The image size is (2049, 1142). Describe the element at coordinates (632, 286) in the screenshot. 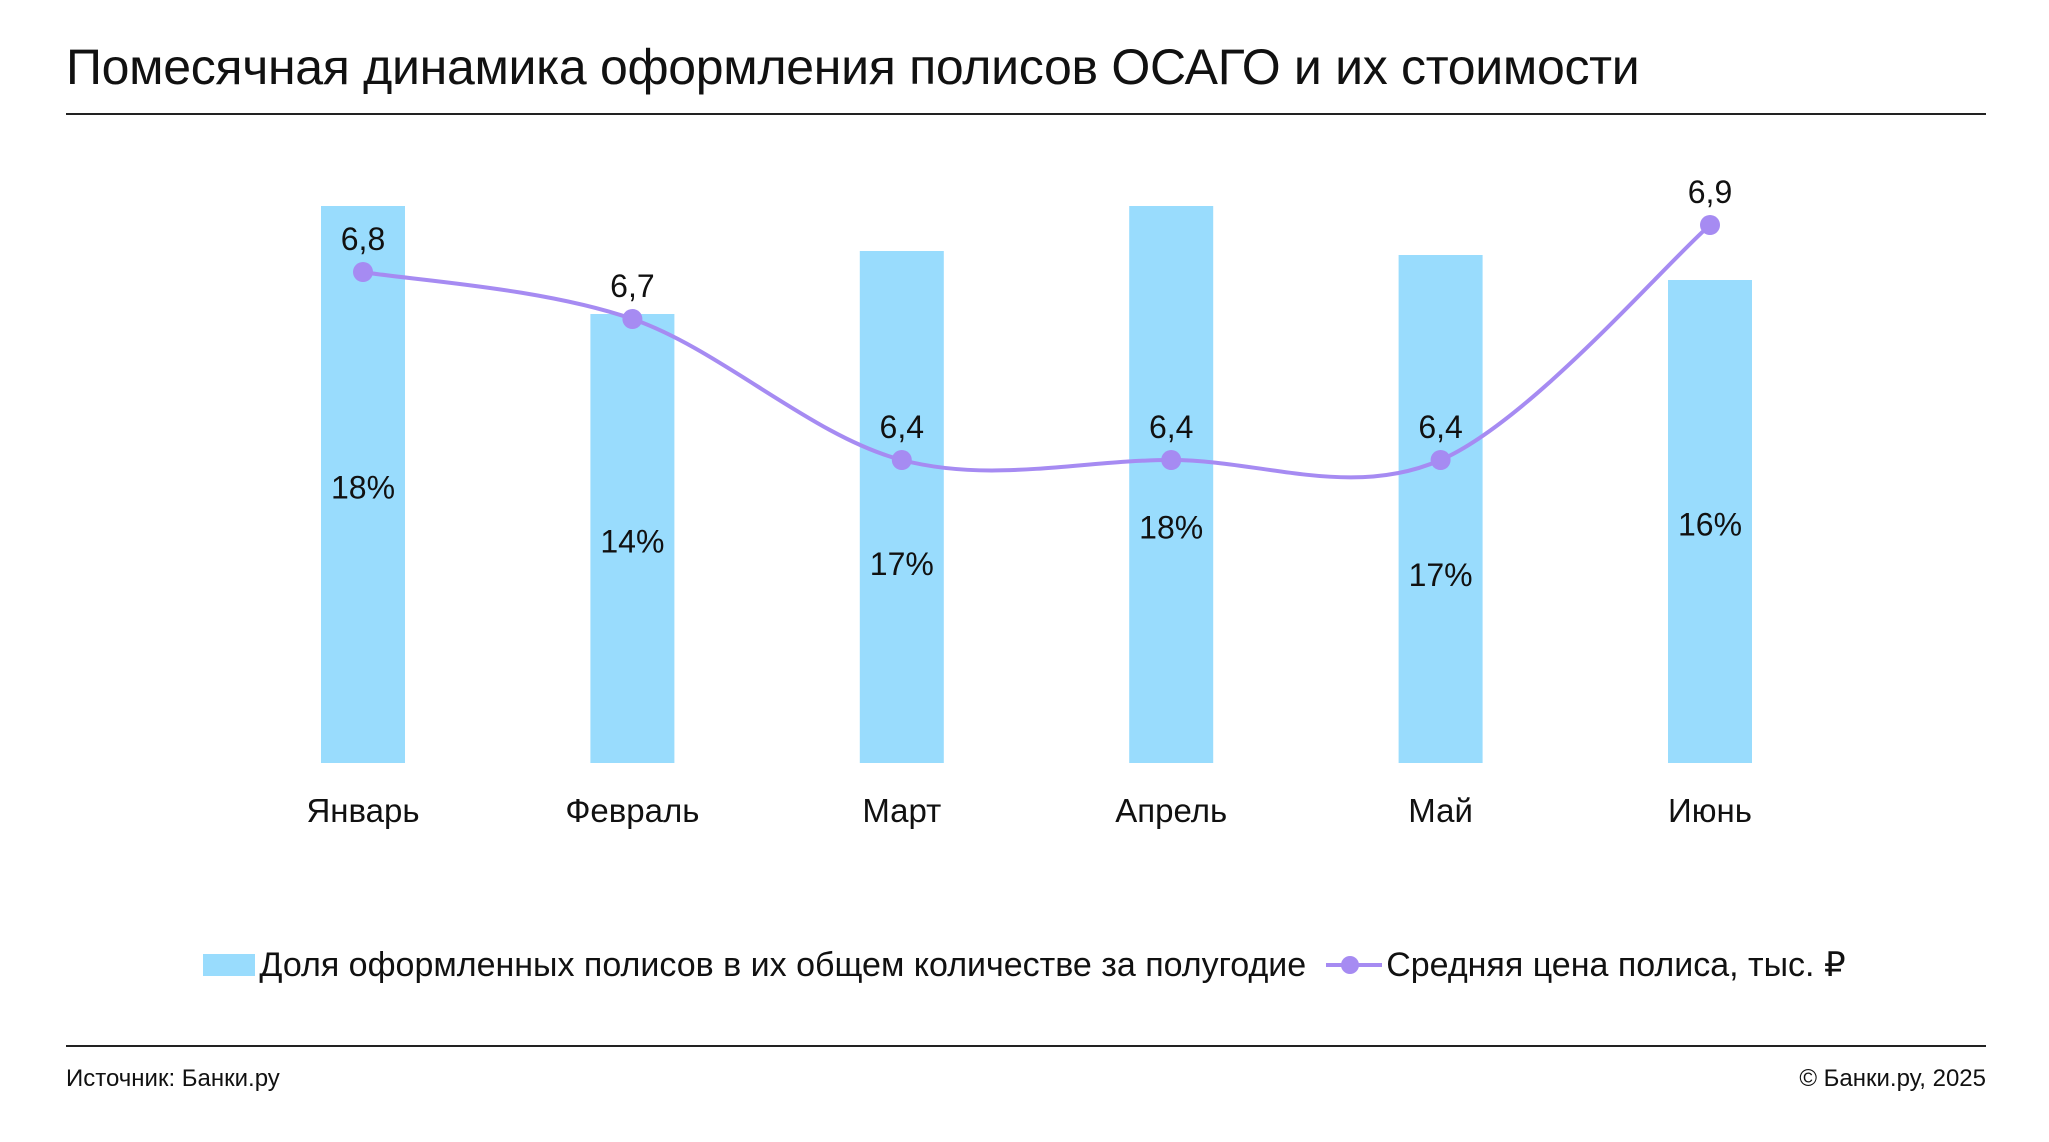

I see `price-label-2: 6,7` at that location.